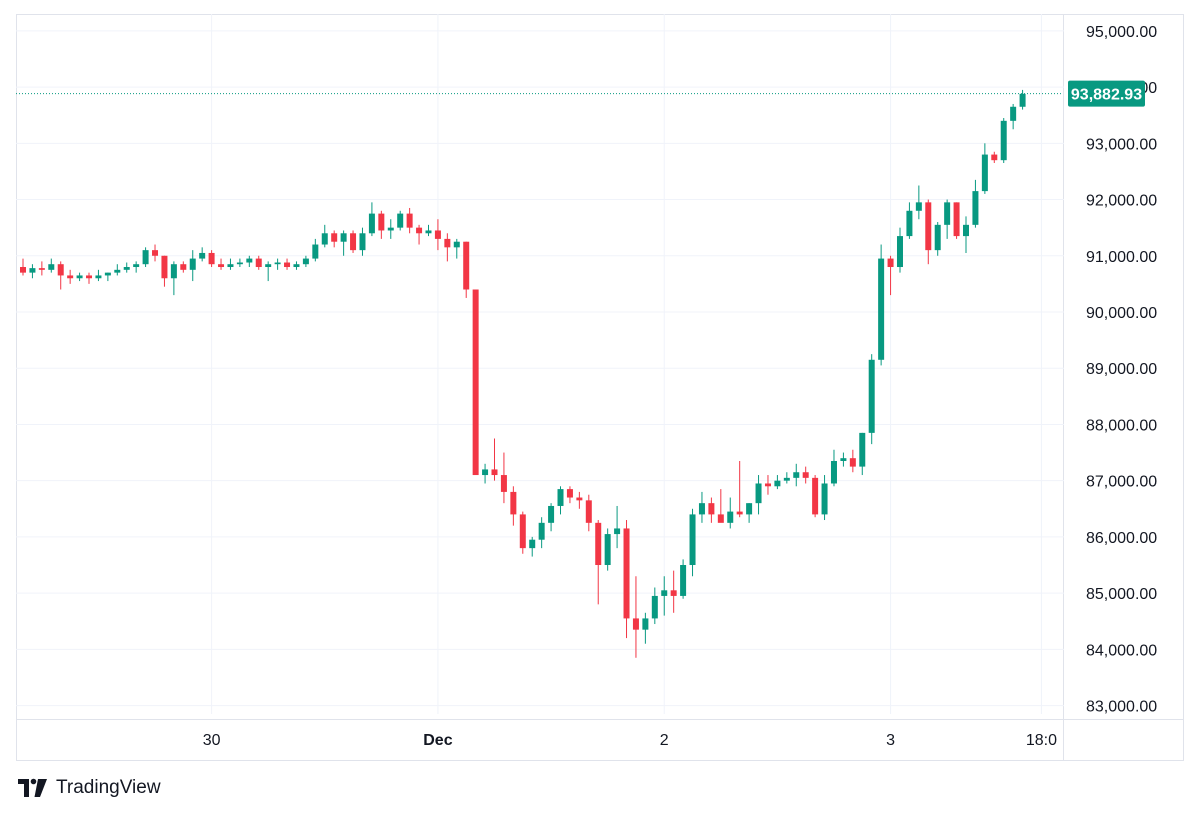 This screenshot has height=817, width=1200. Describe the element at coordinates (1121, 369) in the screenshot. I see `price-tick-label: 89,000.00` at that location.